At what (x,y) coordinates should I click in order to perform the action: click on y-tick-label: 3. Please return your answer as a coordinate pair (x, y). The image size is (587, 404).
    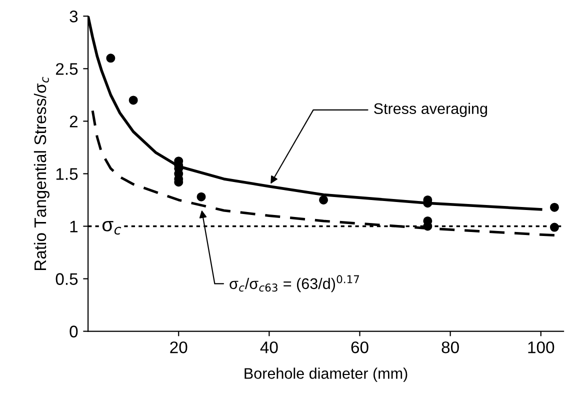
    Looking at the image, I should click on (74, 16).